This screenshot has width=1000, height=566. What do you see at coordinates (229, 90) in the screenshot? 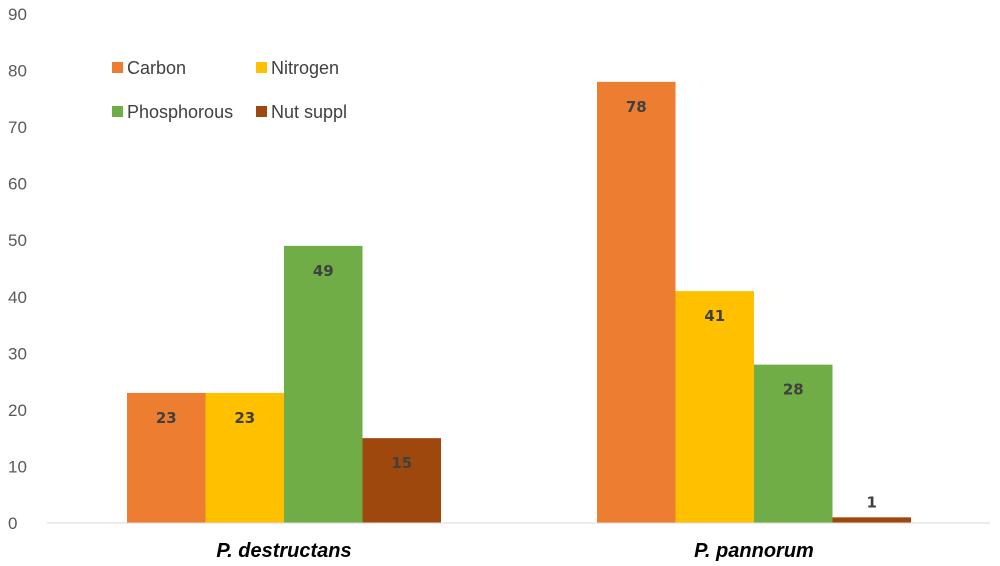
I see `legend: Carbon Nitrogen Phosphorous Nut suppl` at bounding box center [229, 90].